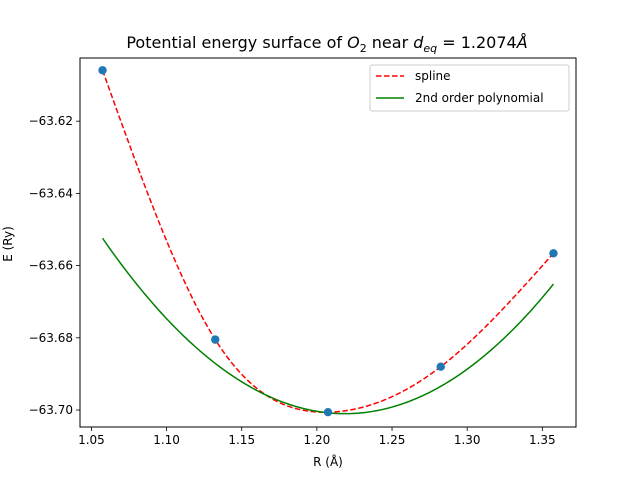  Describe the element at coordinates (51, 193) in the screenshot. I see `y-tick-label: −63.64` at that location.